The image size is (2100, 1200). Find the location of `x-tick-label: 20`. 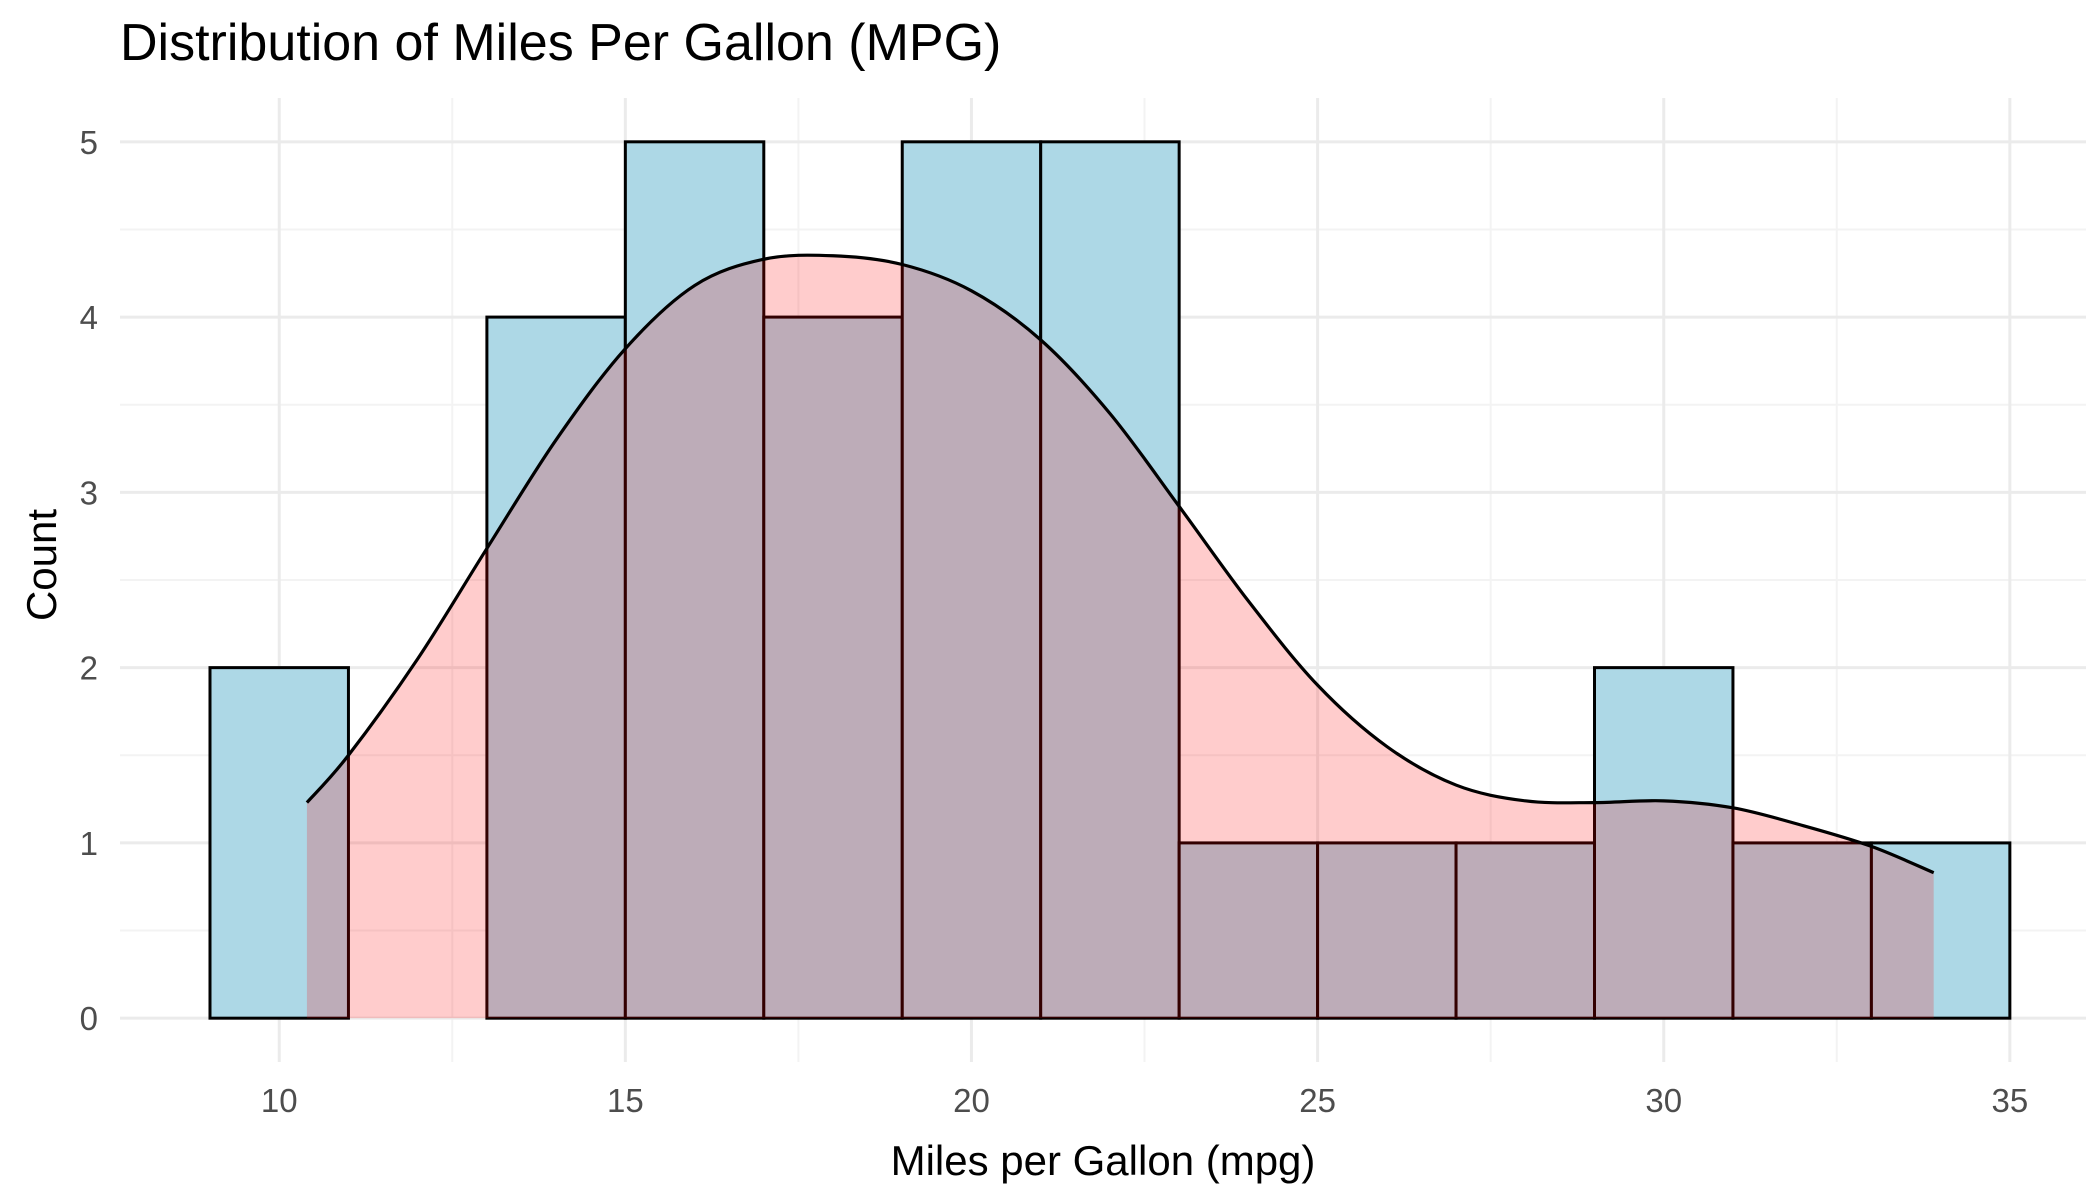

x-tick-label: 20 is located at coordinates (971, 1100).